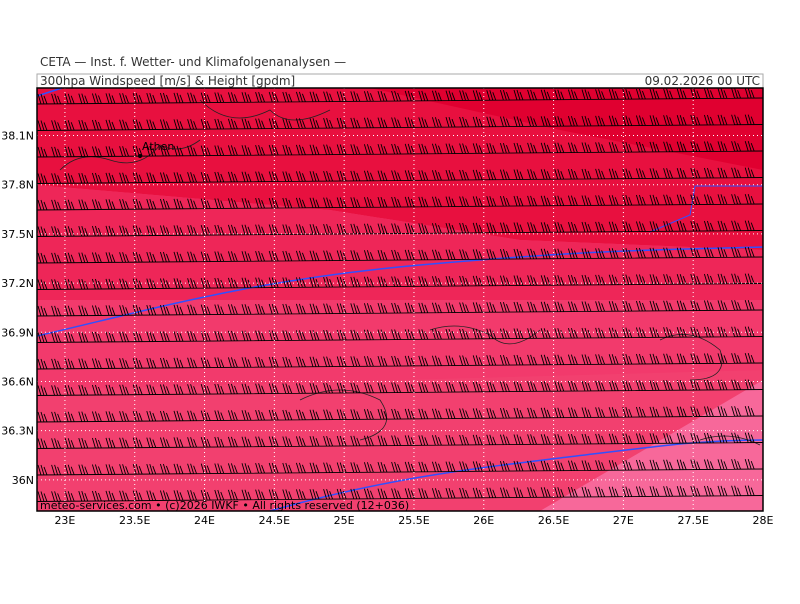 The image size is (800, 604). Describe the element at coordinates (692, 520) in the screenshot. I see `x-tick-label: 27.5E` at that location.